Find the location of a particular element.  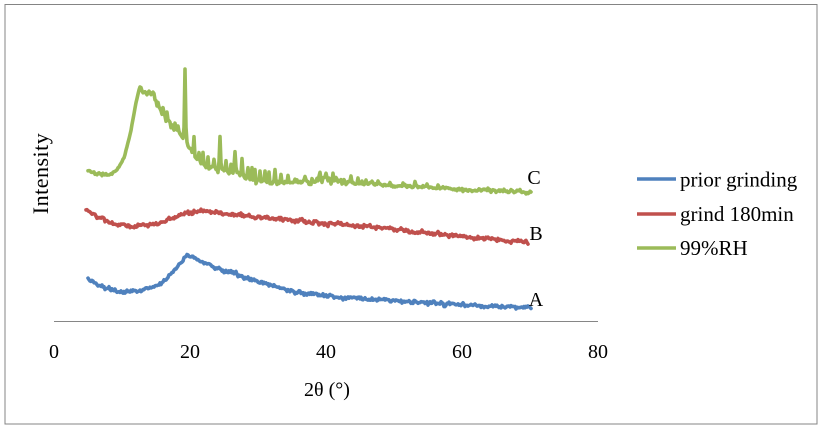

svg-text: 2θ (°) is located at coordinates (327, 390).